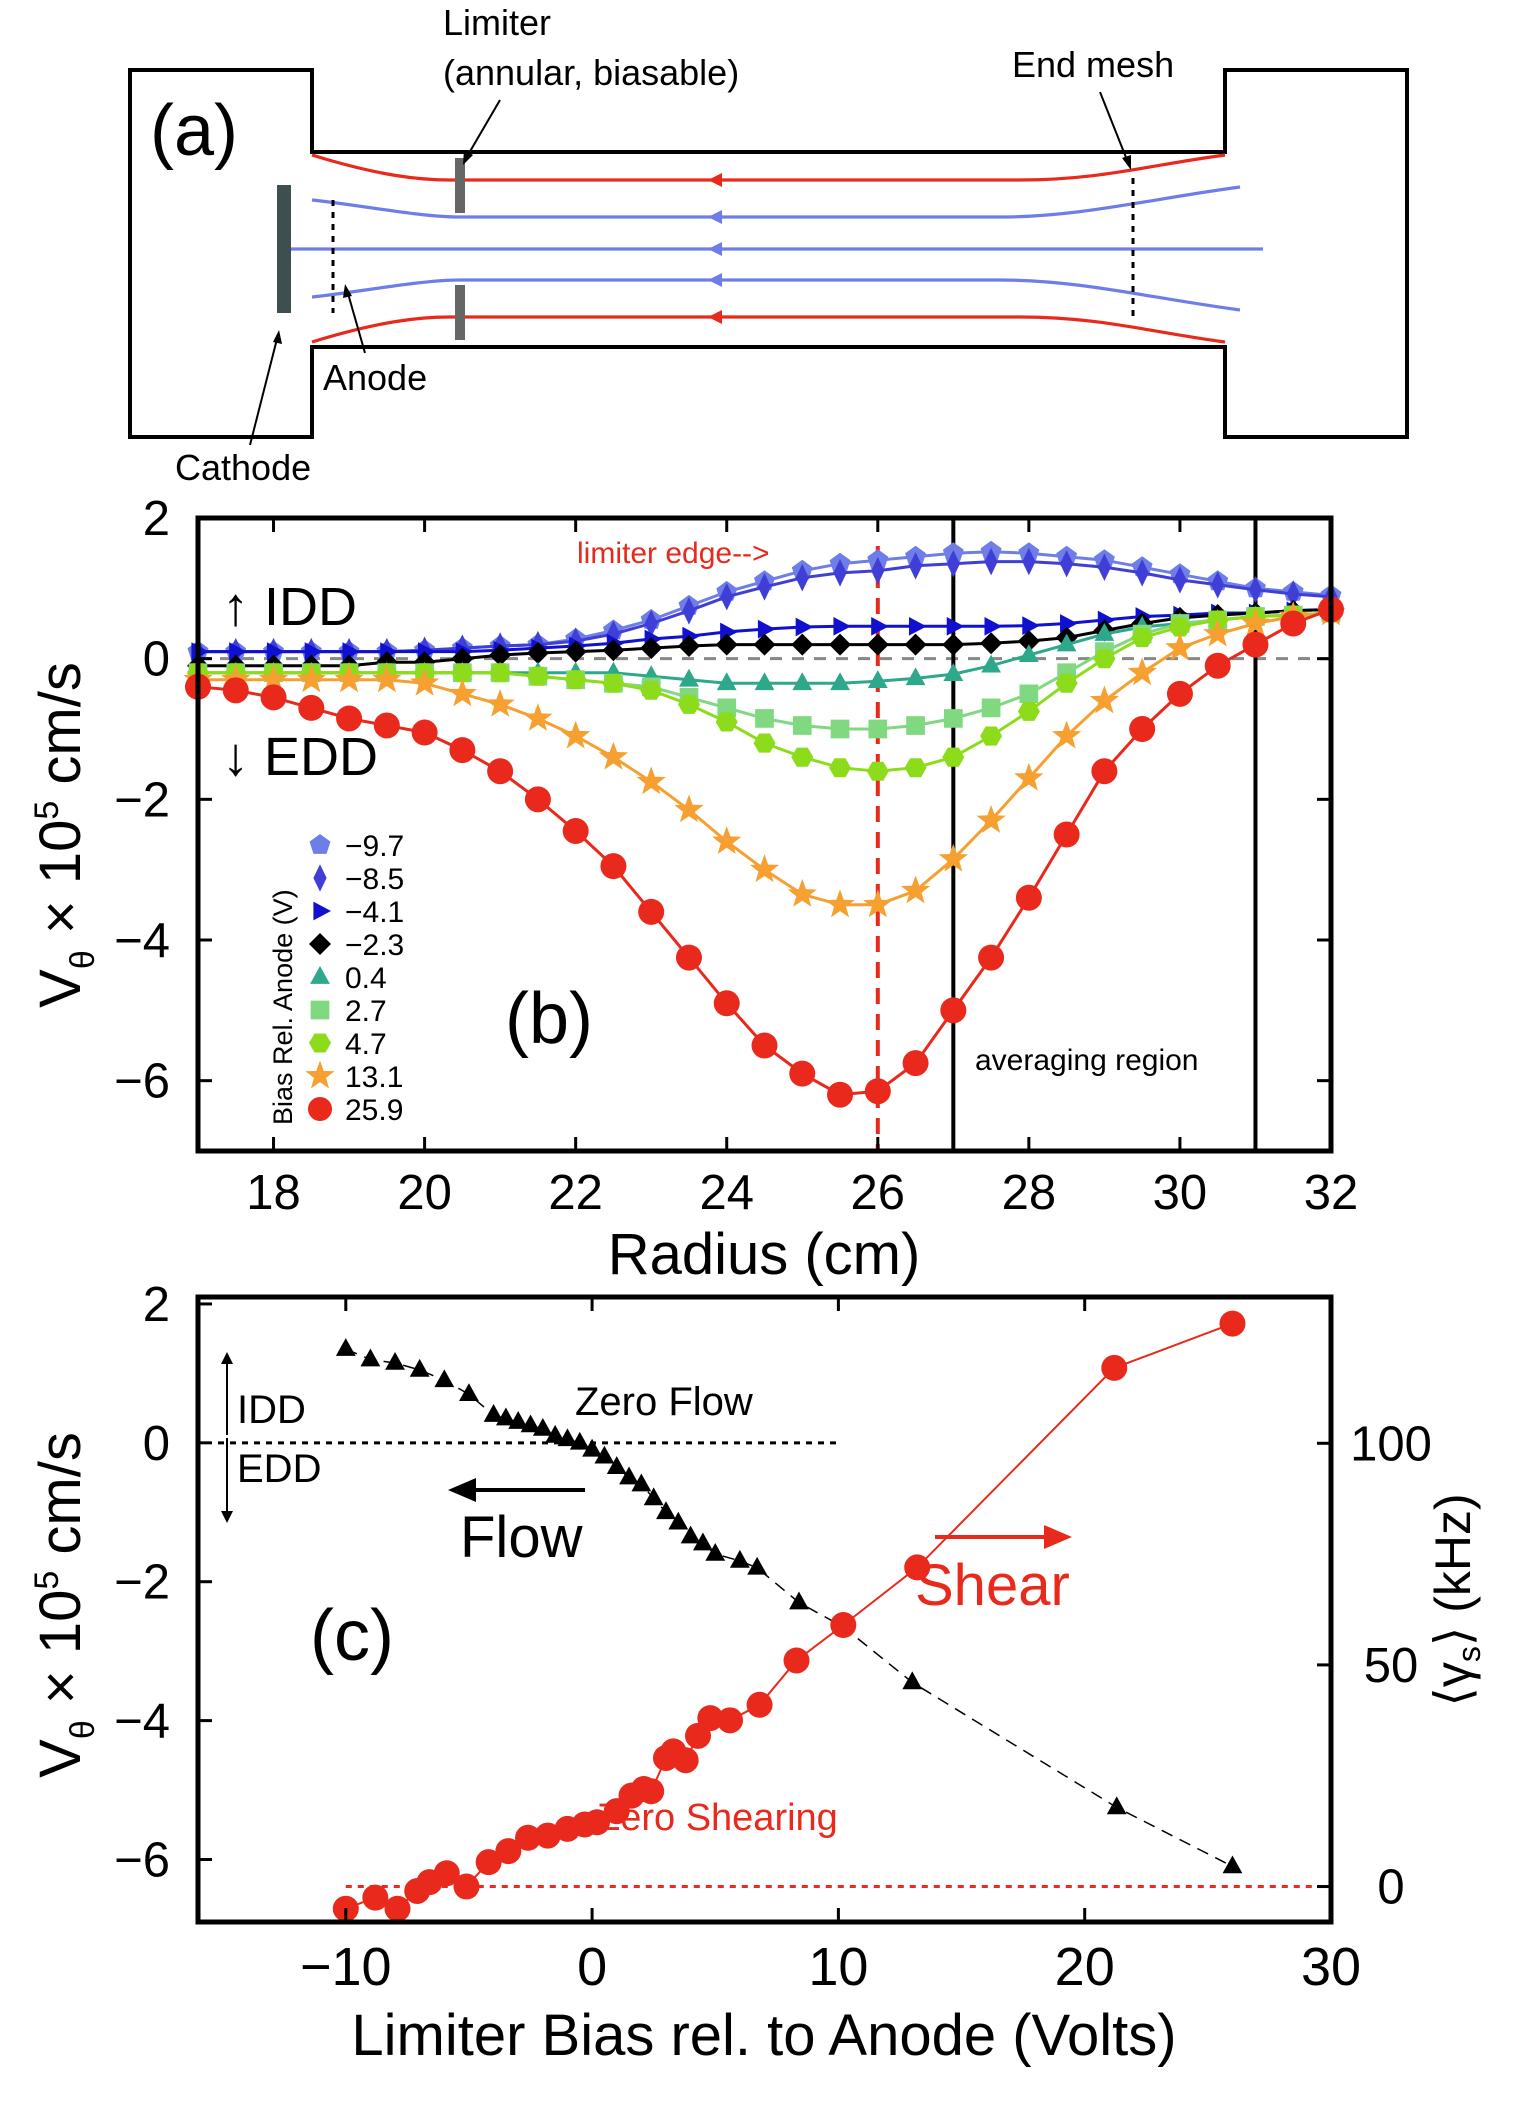  I want to click on panel-c-y2label: ⟨γs⟩ (kHz), so click(1456, 1599).